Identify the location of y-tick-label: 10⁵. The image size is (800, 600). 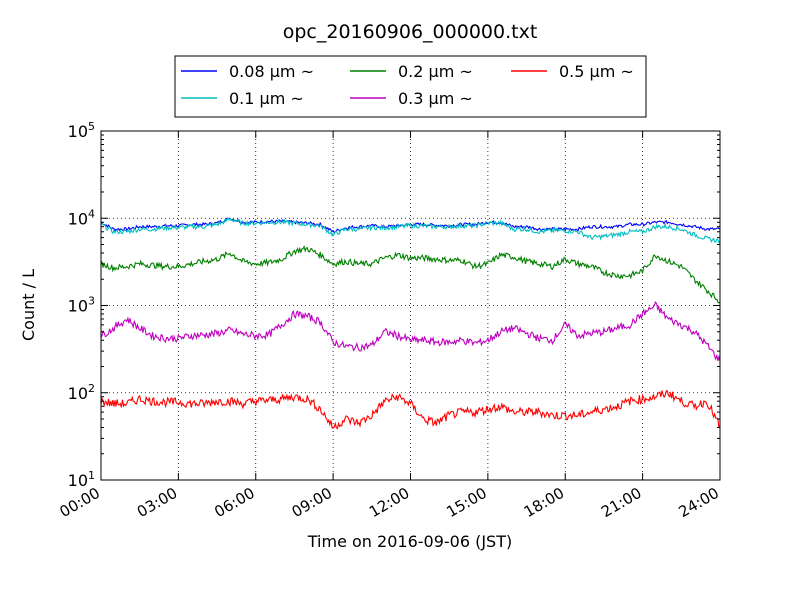
(81, 130).